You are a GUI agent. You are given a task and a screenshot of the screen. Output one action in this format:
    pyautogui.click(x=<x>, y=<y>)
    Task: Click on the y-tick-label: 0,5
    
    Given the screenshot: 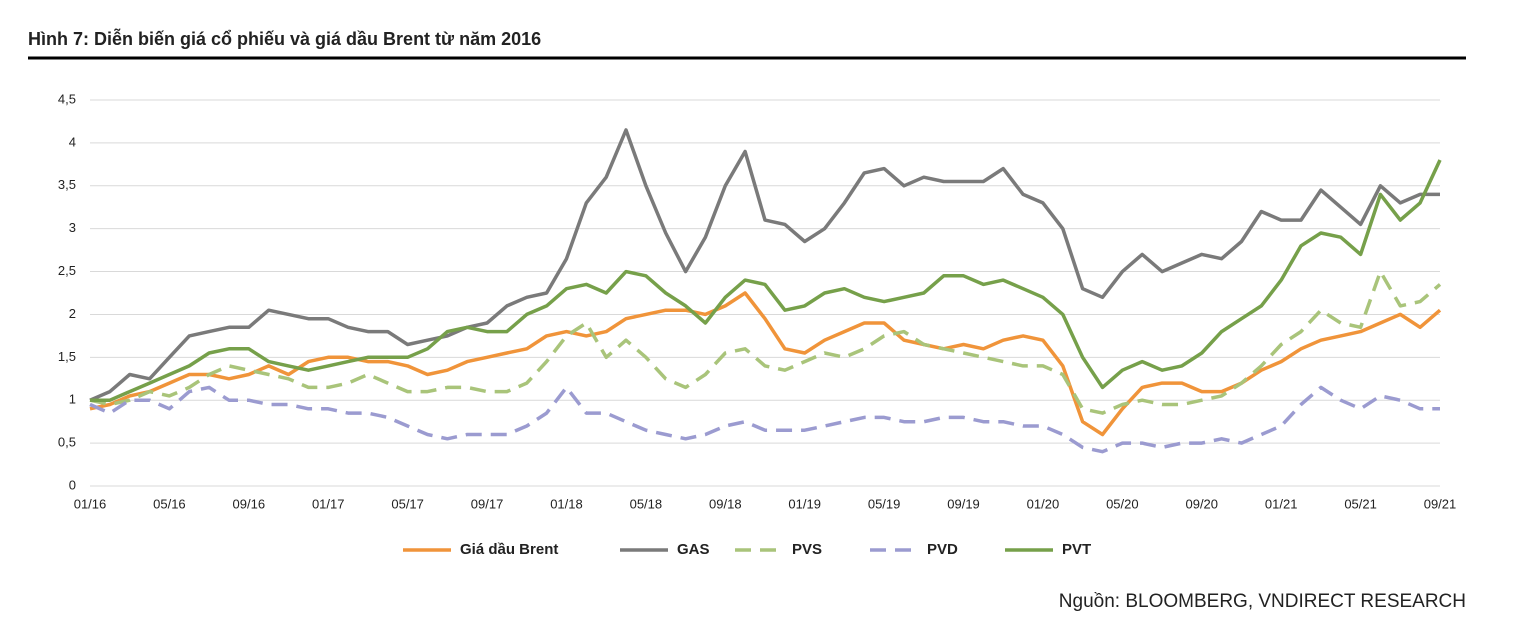 What is the action you would take?
    pyautogui.click(x=67, y=442)
    